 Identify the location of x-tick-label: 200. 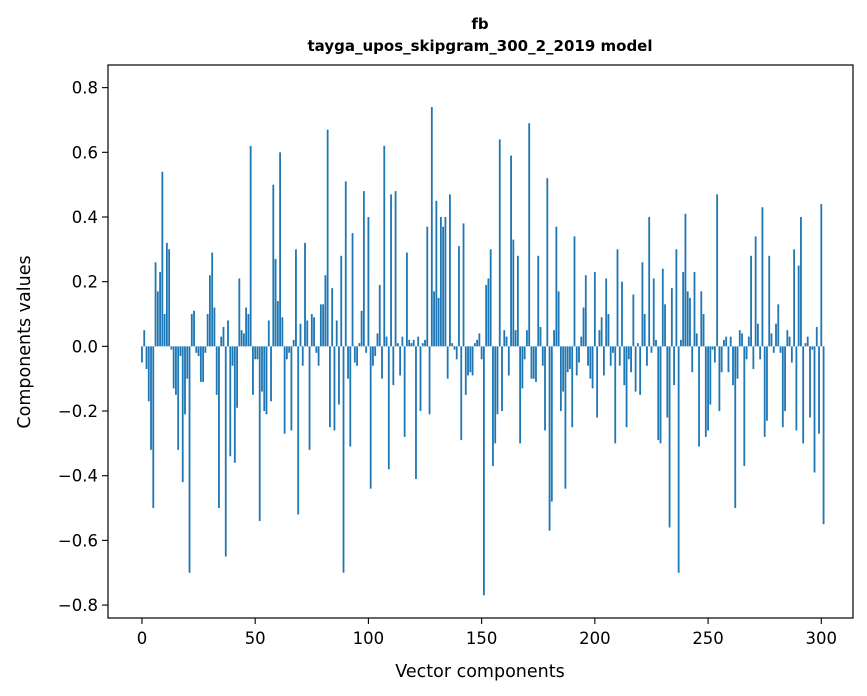
(595, 638).